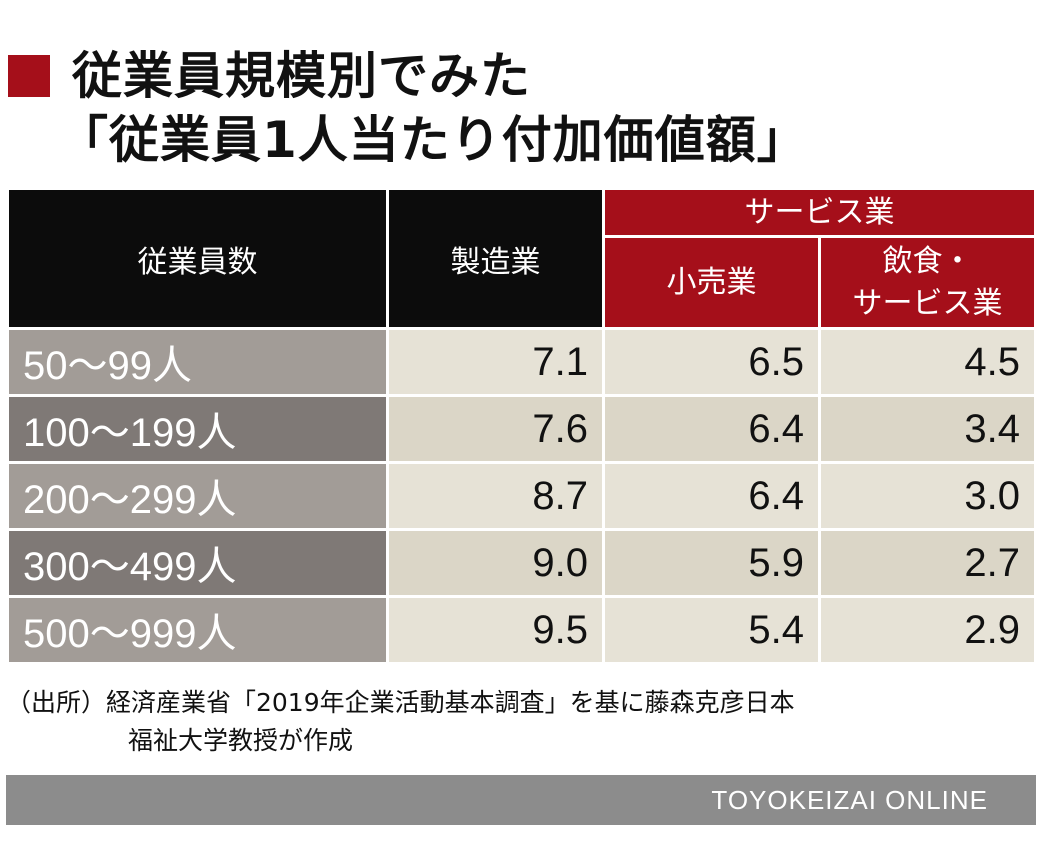 Image resolution: width=1040 pixels, height=849 pixels. Describe the element at coordinates (400, 702) in the screenshot. I see `source-line-1: （出所）経済産業省「2019年企業活動基本調査」を基に藤森克彦日本` at that location.